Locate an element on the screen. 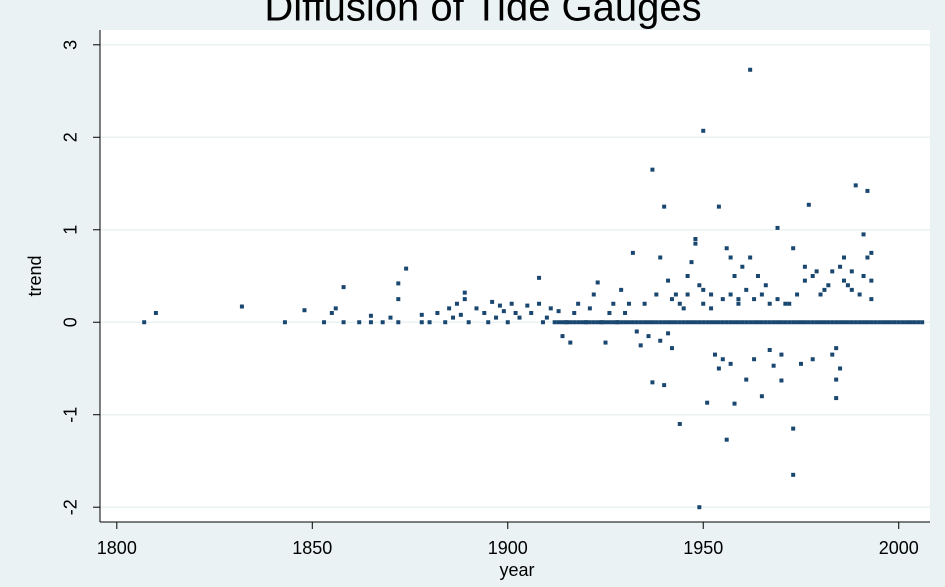 The height and width of the screenshot is (587, 945). y-tick-label: 2 is located at coordinates (71, 137).